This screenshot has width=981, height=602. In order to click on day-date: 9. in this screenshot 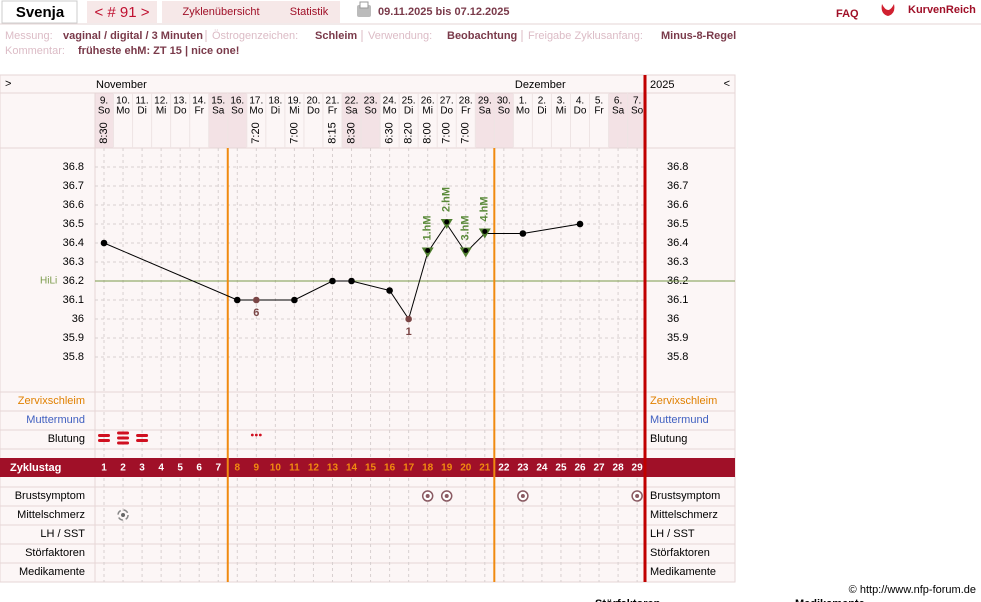, I will do `click(104, 101)`.